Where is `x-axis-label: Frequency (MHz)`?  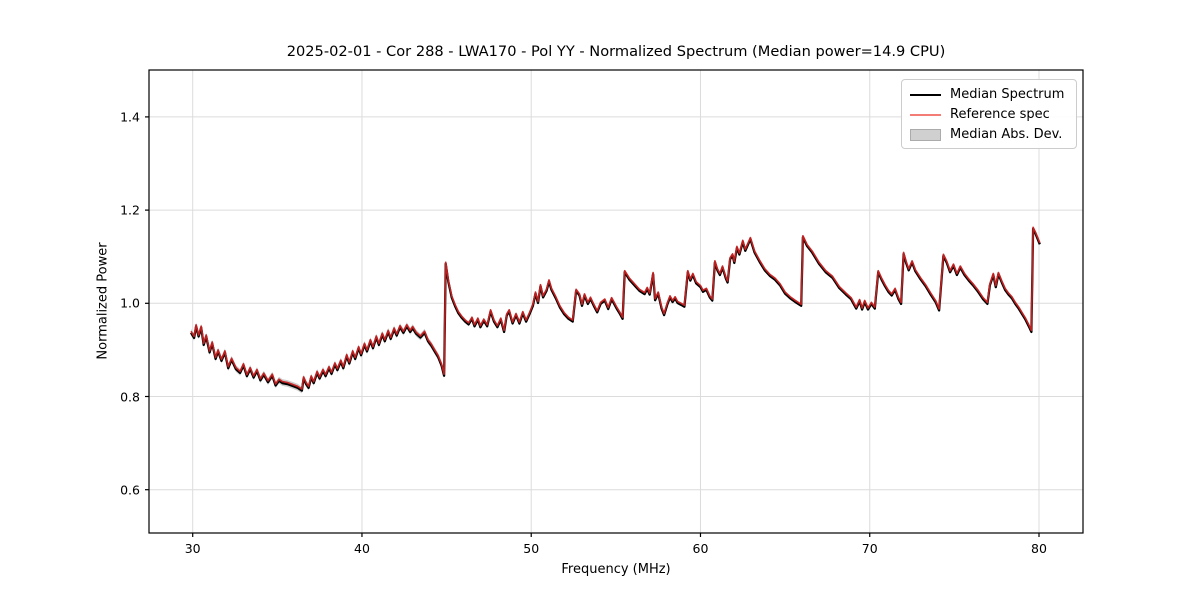 x-axis-label: Frequency (MHz) is located at coordinates (616, 569).